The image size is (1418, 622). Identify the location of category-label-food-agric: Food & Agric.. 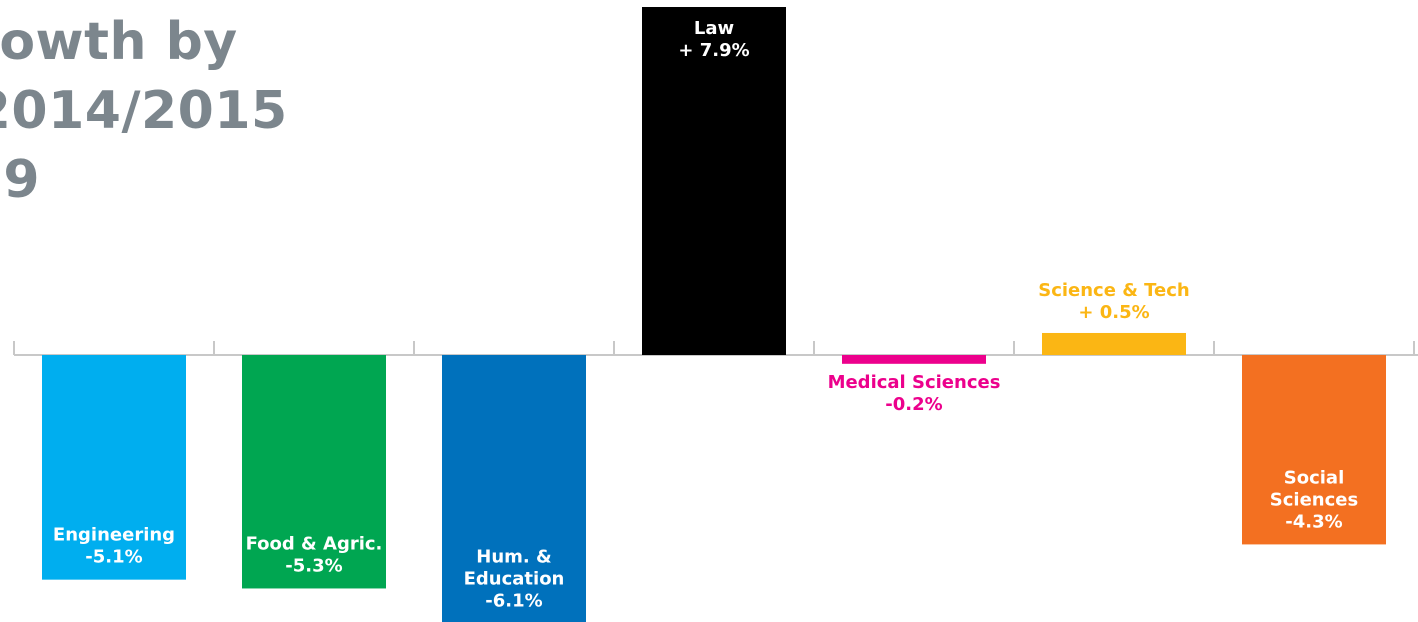
(314, 543).